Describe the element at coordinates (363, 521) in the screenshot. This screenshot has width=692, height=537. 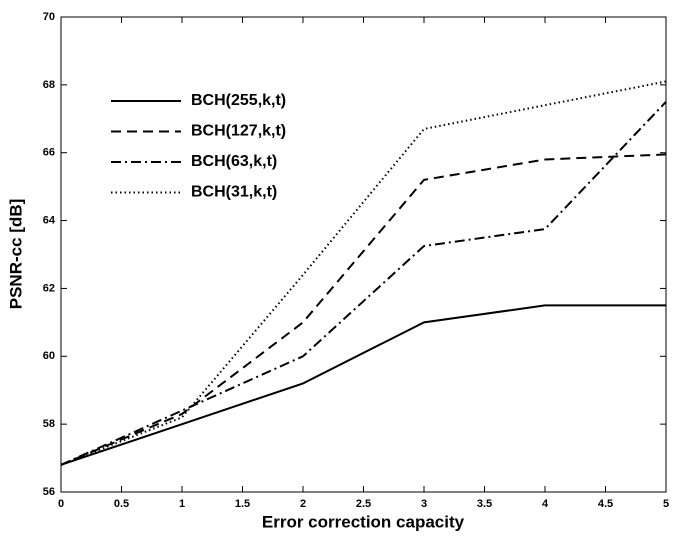
I see `x-axis-label: Error correction capacity` at that location.